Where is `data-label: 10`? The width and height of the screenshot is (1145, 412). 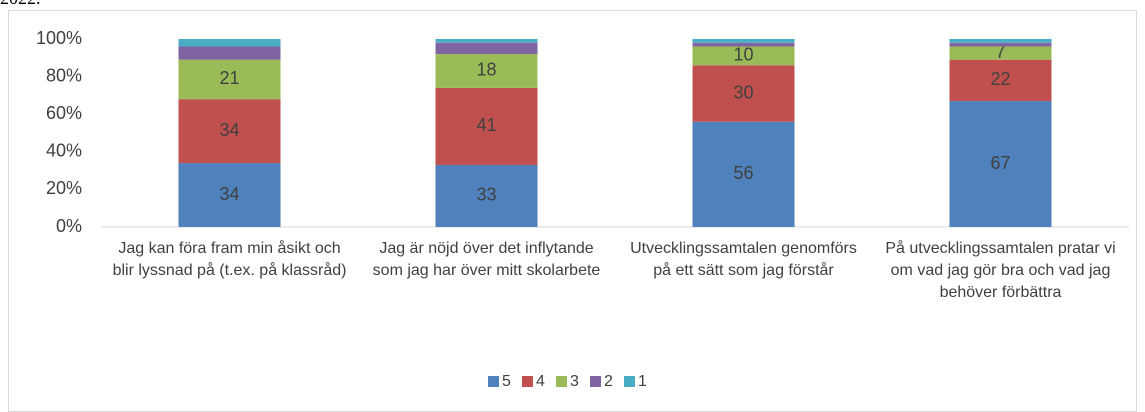
data-label: 10 is located at coordinates (743, 55).